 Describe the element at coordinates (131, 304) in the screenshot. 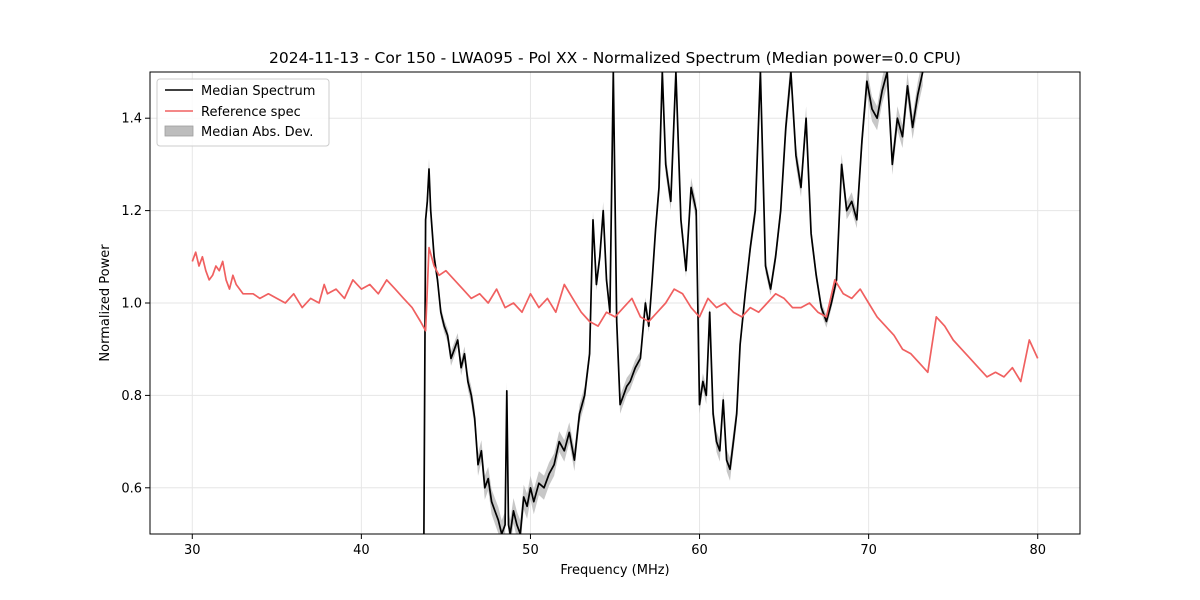

I see `y-tick-label: 1.0` at that location.